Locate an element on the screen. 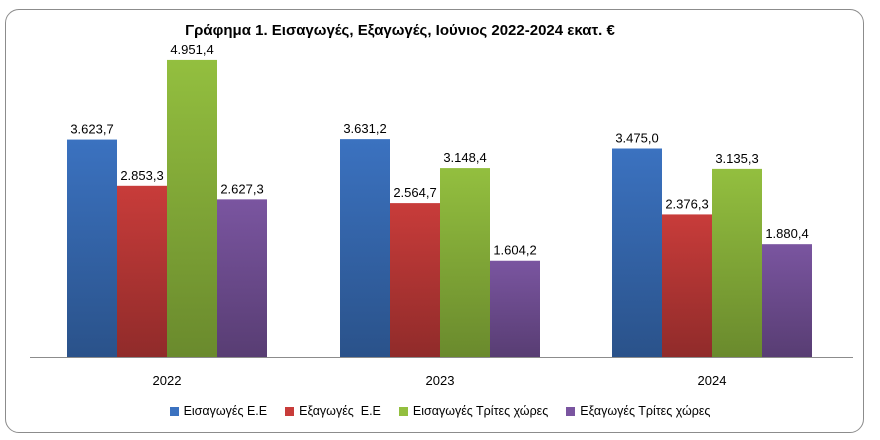 Image resolution: width=880 pixels, height=440 pixels. legend-item: Εισαγωγές Ε.Ε is located at coordinates (218, 411).